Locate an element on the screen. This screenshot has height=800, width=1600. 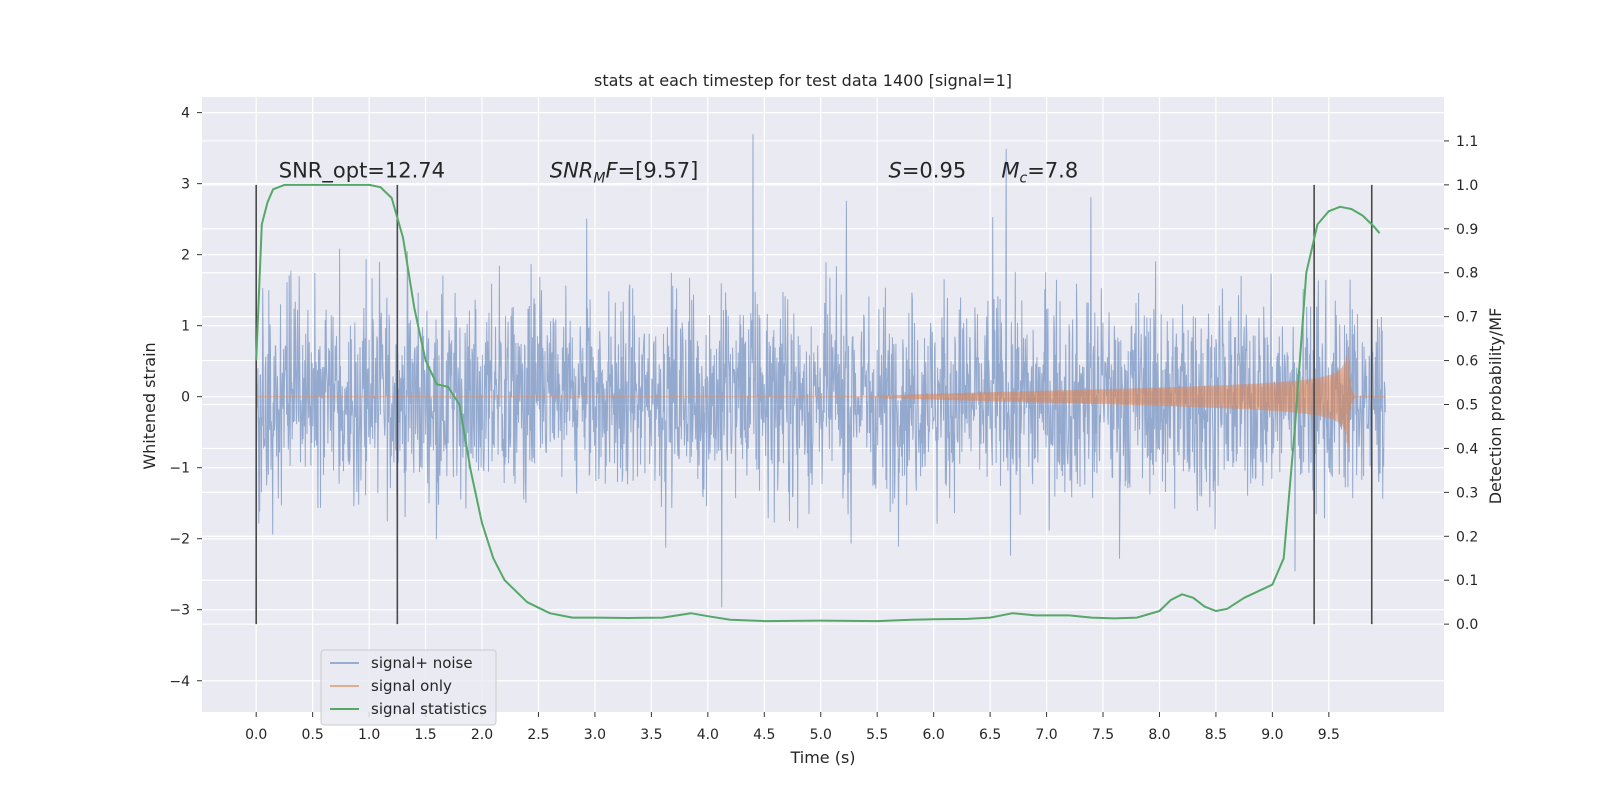
y-tick-label-right: 0.9 is located at coordinates (1467, 230).